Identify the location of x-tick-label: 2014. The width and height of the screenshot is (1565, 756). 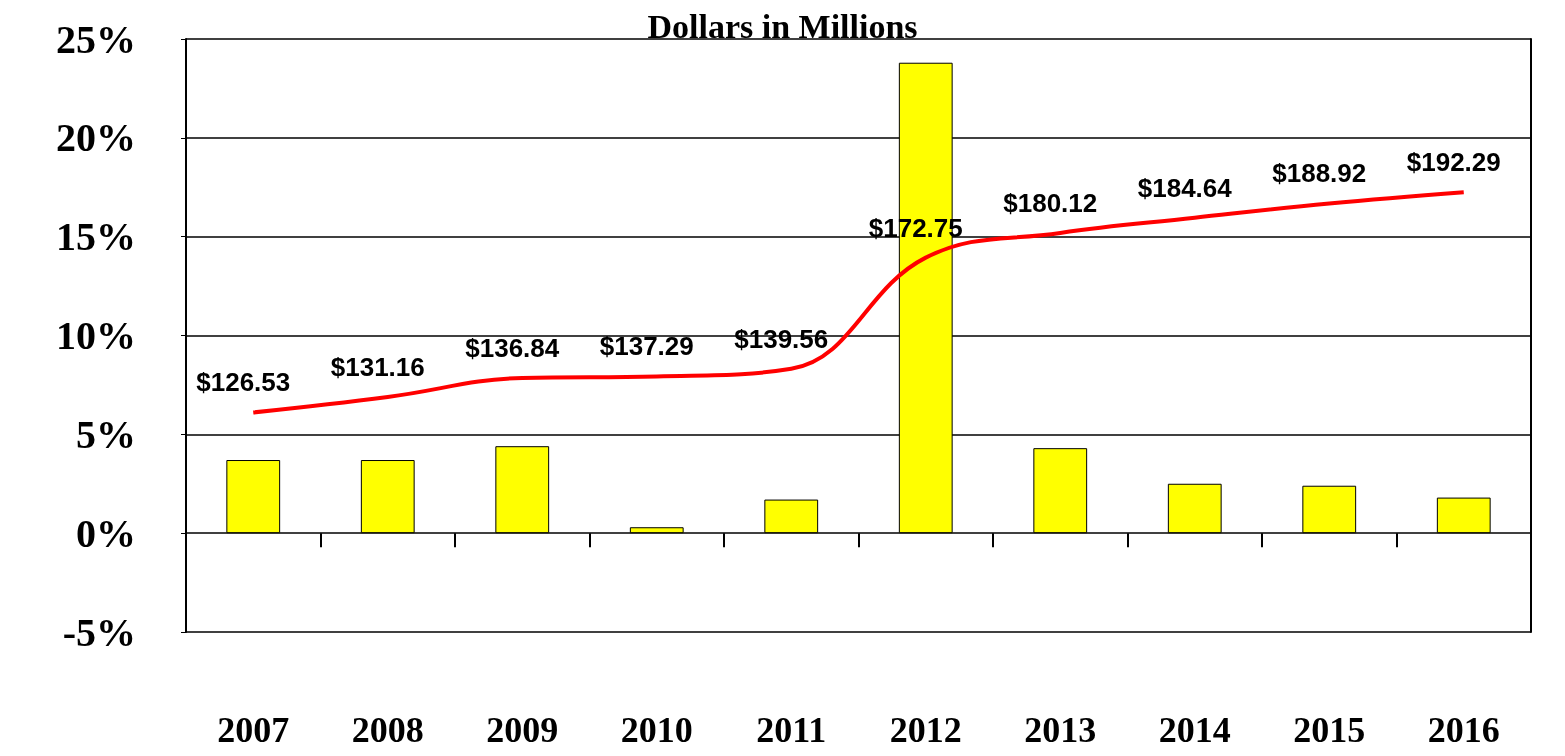
(1194, 730).